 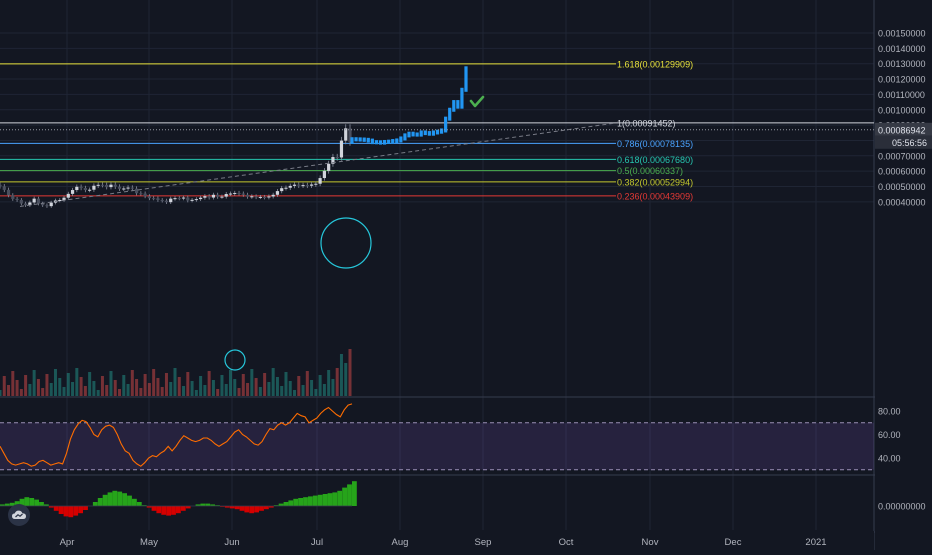 I want to click on last-price-value: 0.00086942, so click(x=902, y=130).